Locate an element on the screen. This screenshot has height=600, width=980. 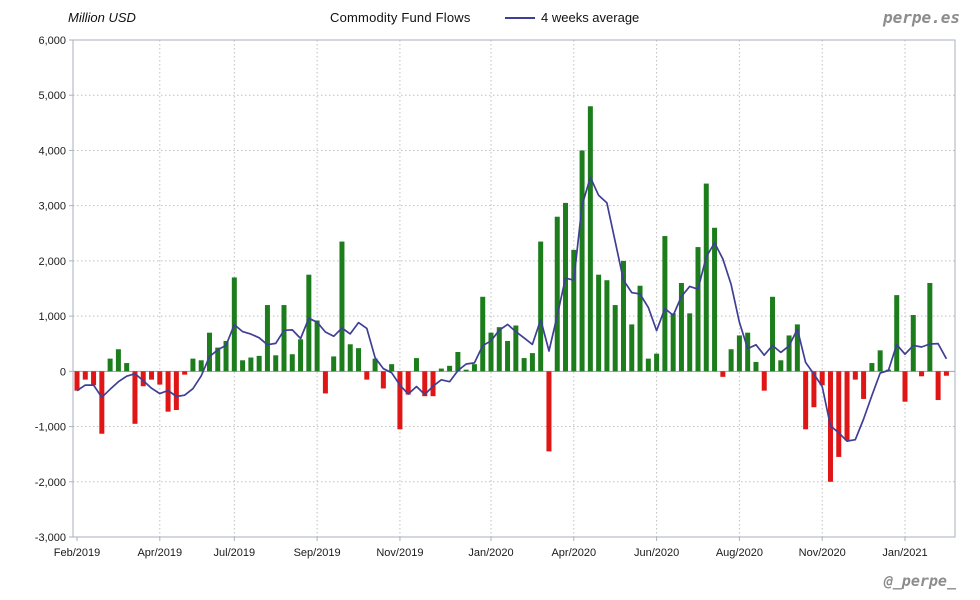
x-tick-label: Jun/2020 is located at coordinates (656, 553).